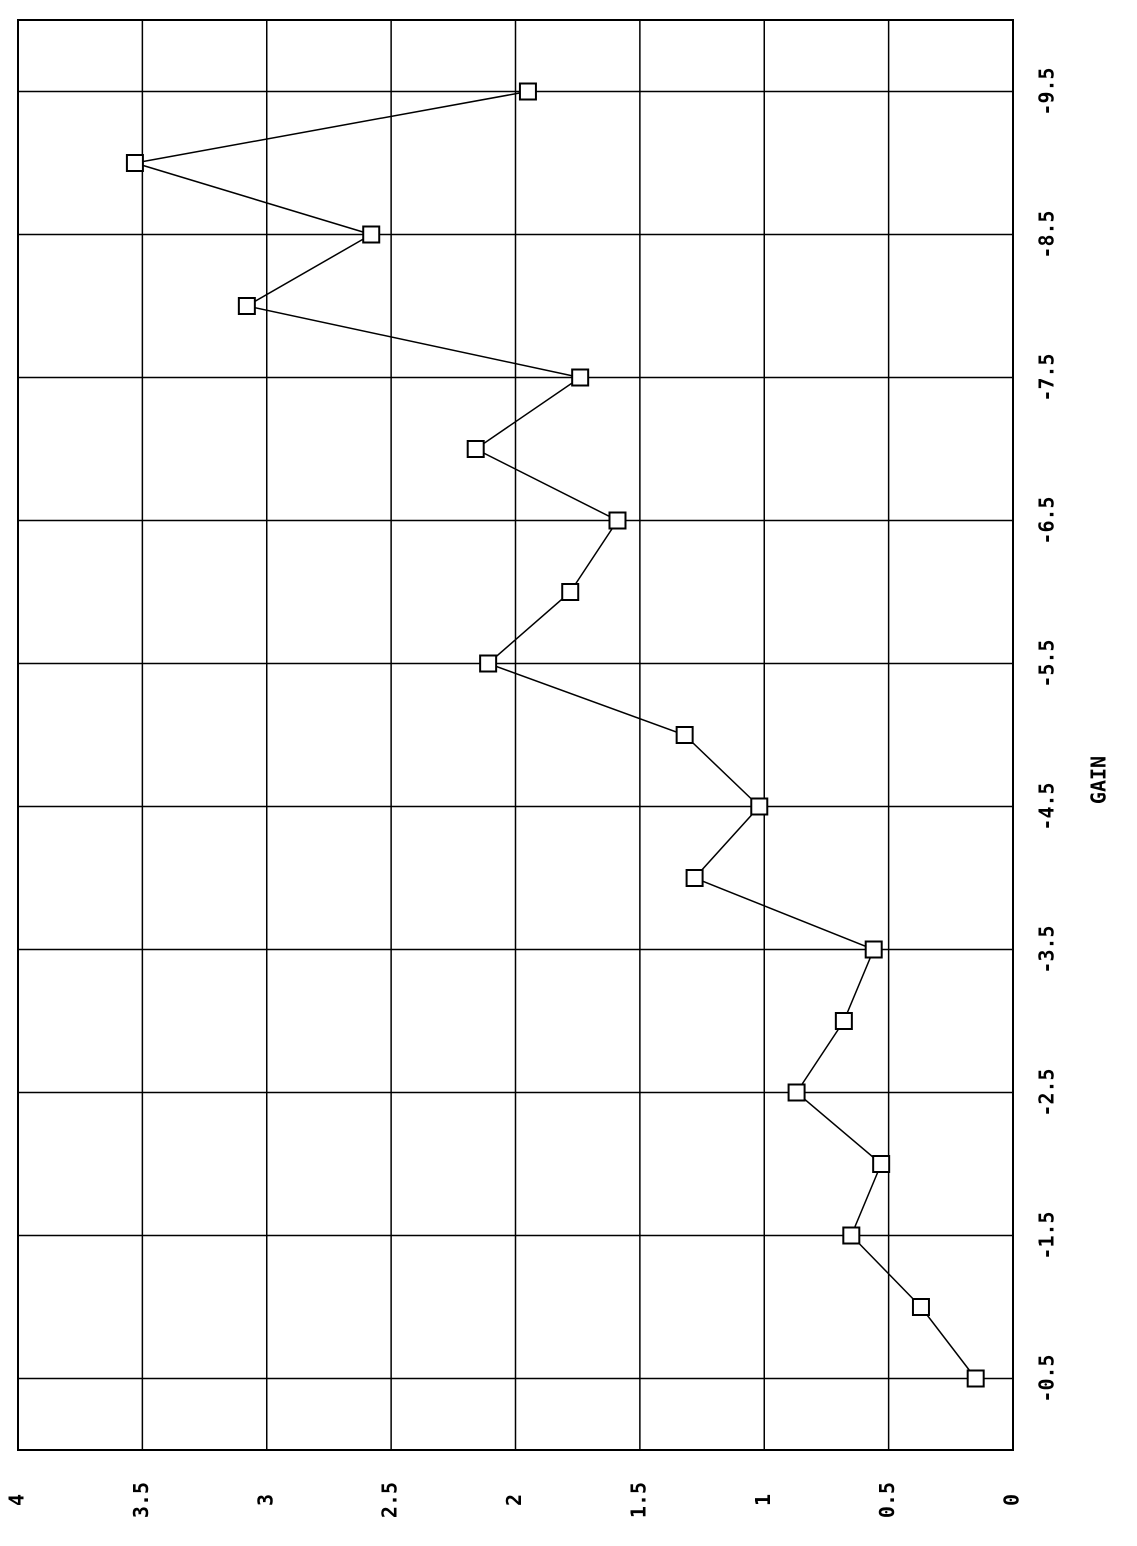 The height and width of the screenshot is (1546, 1137). What do you see at coordinates (390, 1500) in the screenshot?
I see `y-tick-label: 2.5` at bounding box center [390, 1500].